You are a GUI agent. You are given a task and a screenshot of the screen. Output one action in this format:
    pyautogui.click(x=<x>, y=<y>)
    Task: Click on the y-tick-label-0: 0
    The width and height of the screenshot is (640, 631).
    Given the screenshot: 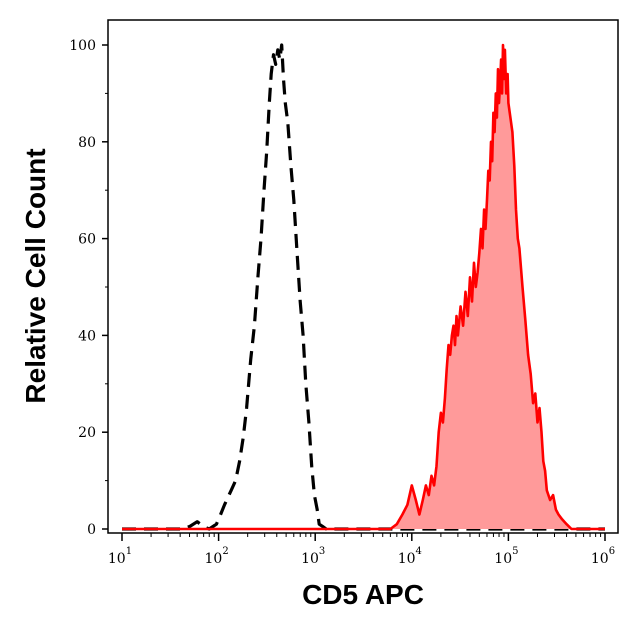 What is the action you would take?
    pyautogui.click(x=91, y=530)
    